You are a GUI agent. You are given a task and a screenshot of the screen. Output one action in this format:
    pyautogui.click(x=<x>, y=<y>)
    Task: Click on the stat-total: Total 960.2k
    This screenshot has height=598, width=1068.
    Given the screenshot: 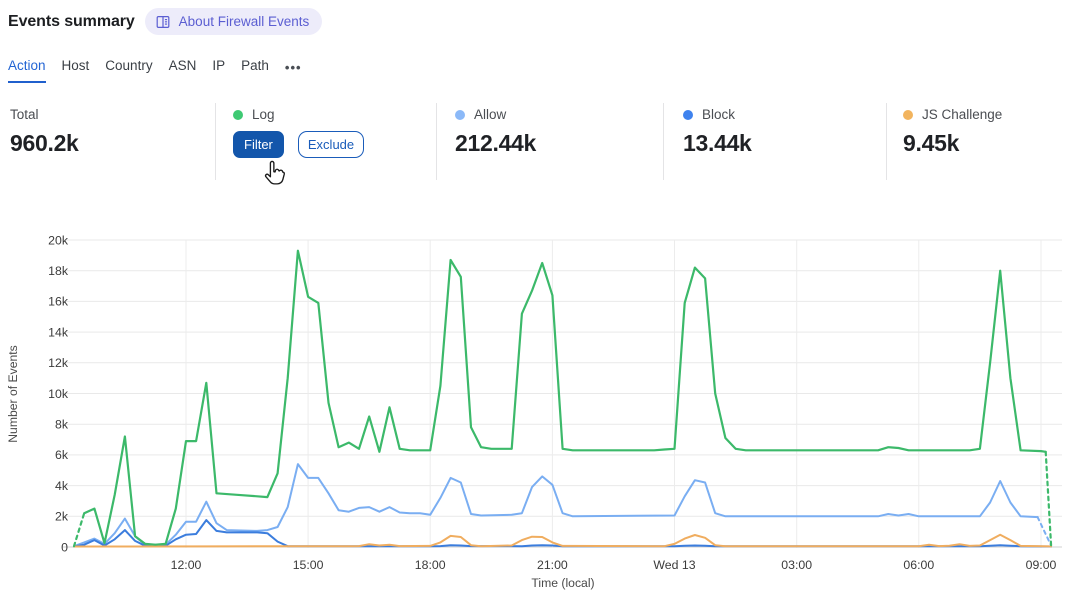 What is the action you would take?
    pyautogui.click(x=44, y=132)
    